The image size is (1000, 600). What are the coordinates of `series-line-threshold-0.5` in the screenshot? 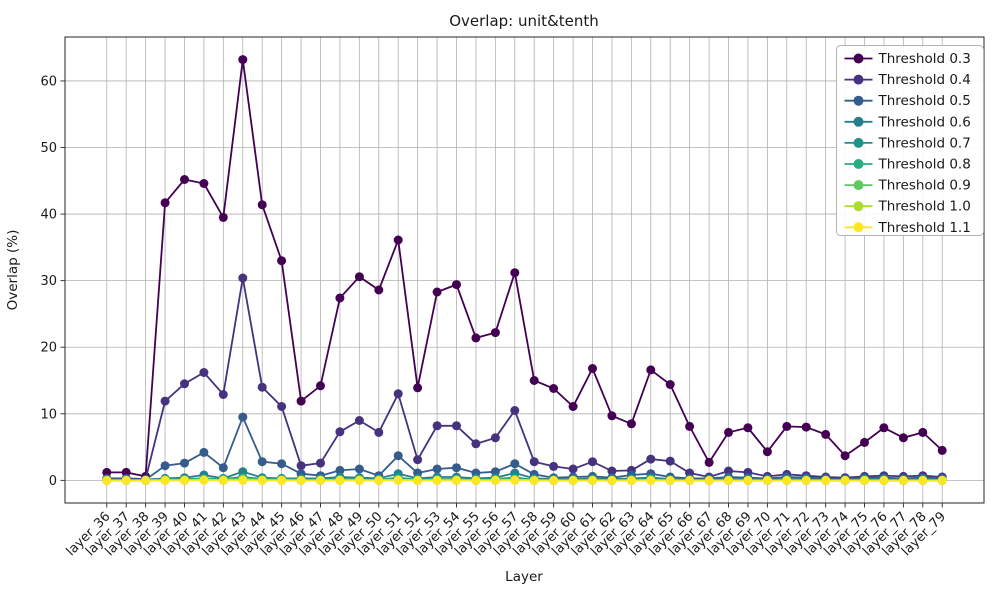 It's located at (524, 447).